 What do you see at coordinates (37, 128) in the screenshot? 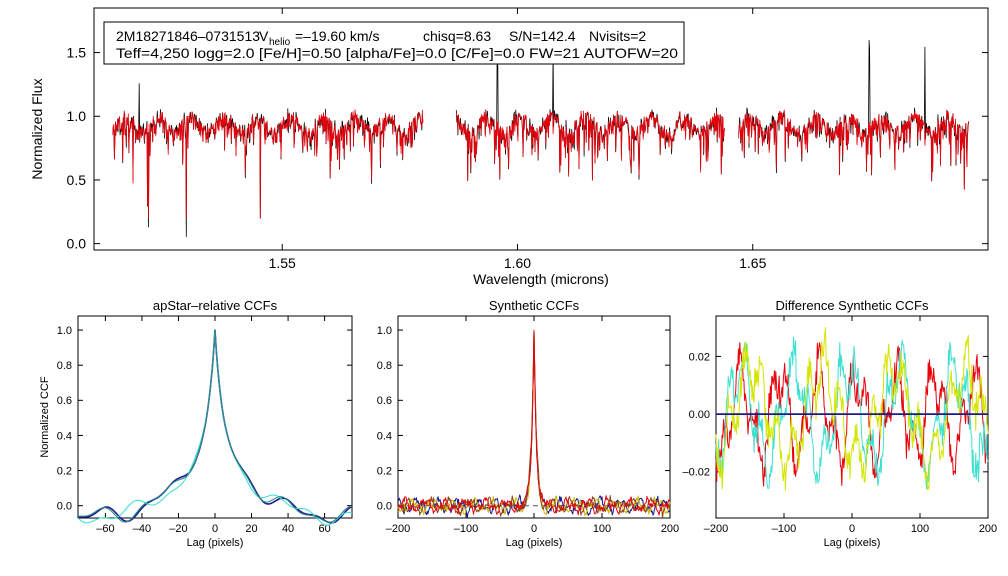
I see `y-axis-label: Normalized Flux` at bounding box center [37, 128].